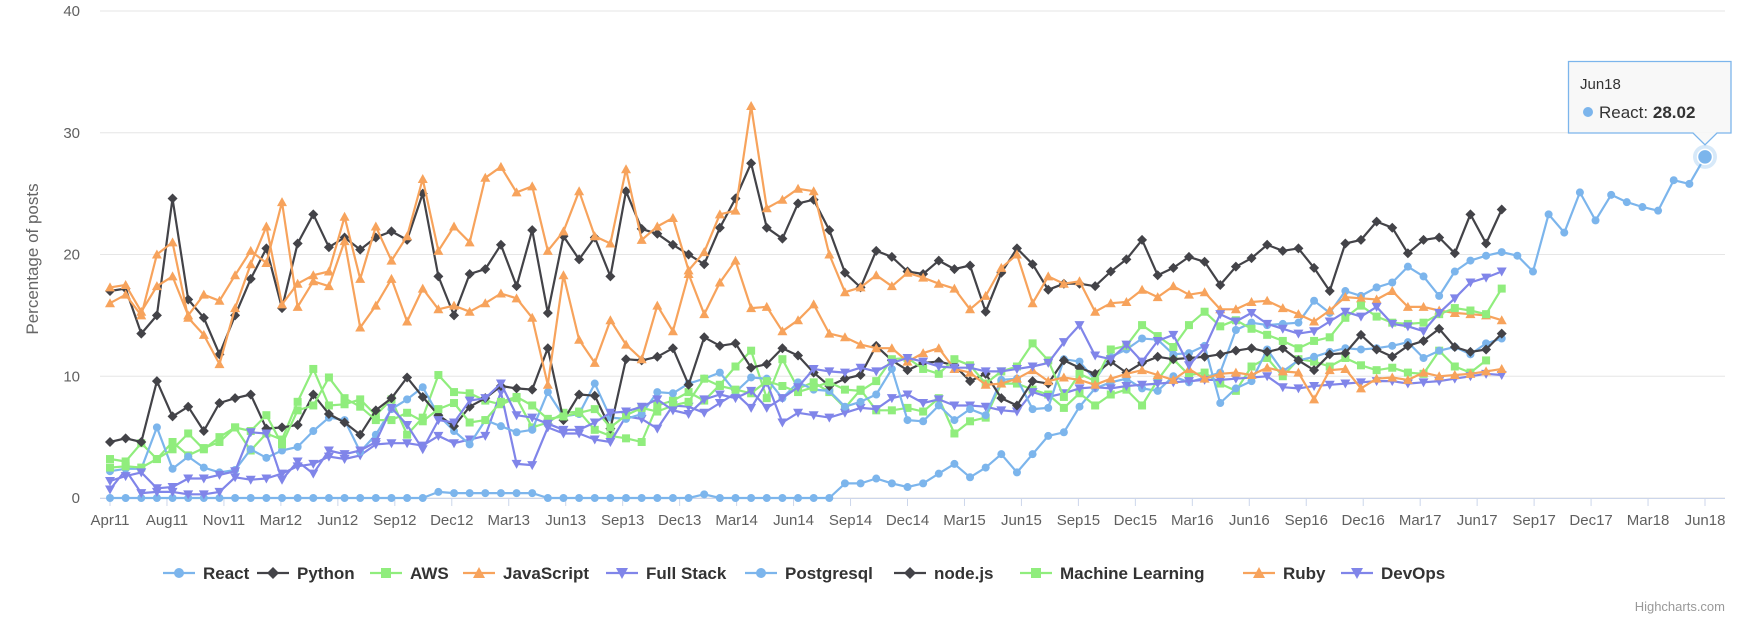 The image size is (1739, 620). What do you see at coordinates (944, 573) in the screenshot?
I see `legend-item-node-js: node.js` at bounding box center [944, 573].